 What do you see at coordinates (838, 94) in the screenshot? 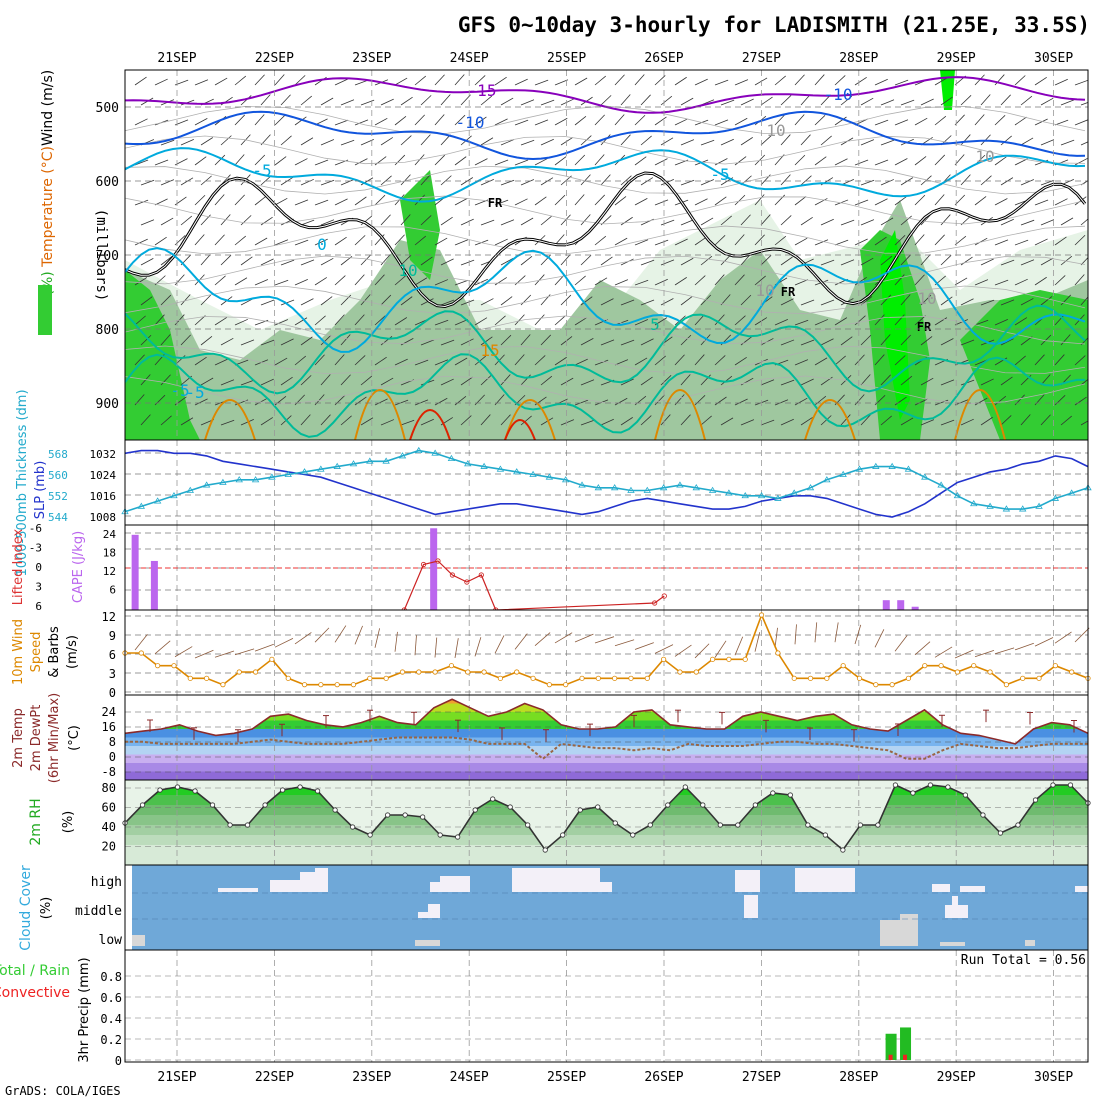
I see `contour-label: -10` at bounding box center [838, 94].